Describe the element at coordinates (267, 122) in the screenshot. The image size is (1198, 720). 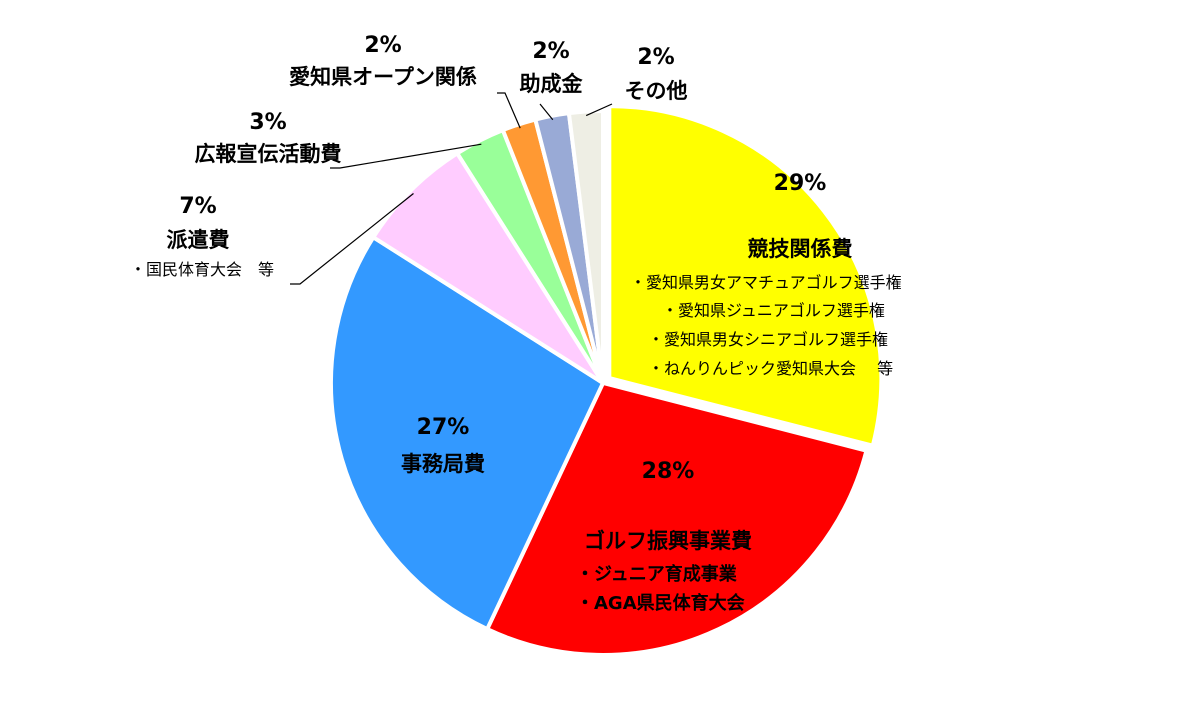
I see `slice-pct-label: 3%` at that location.